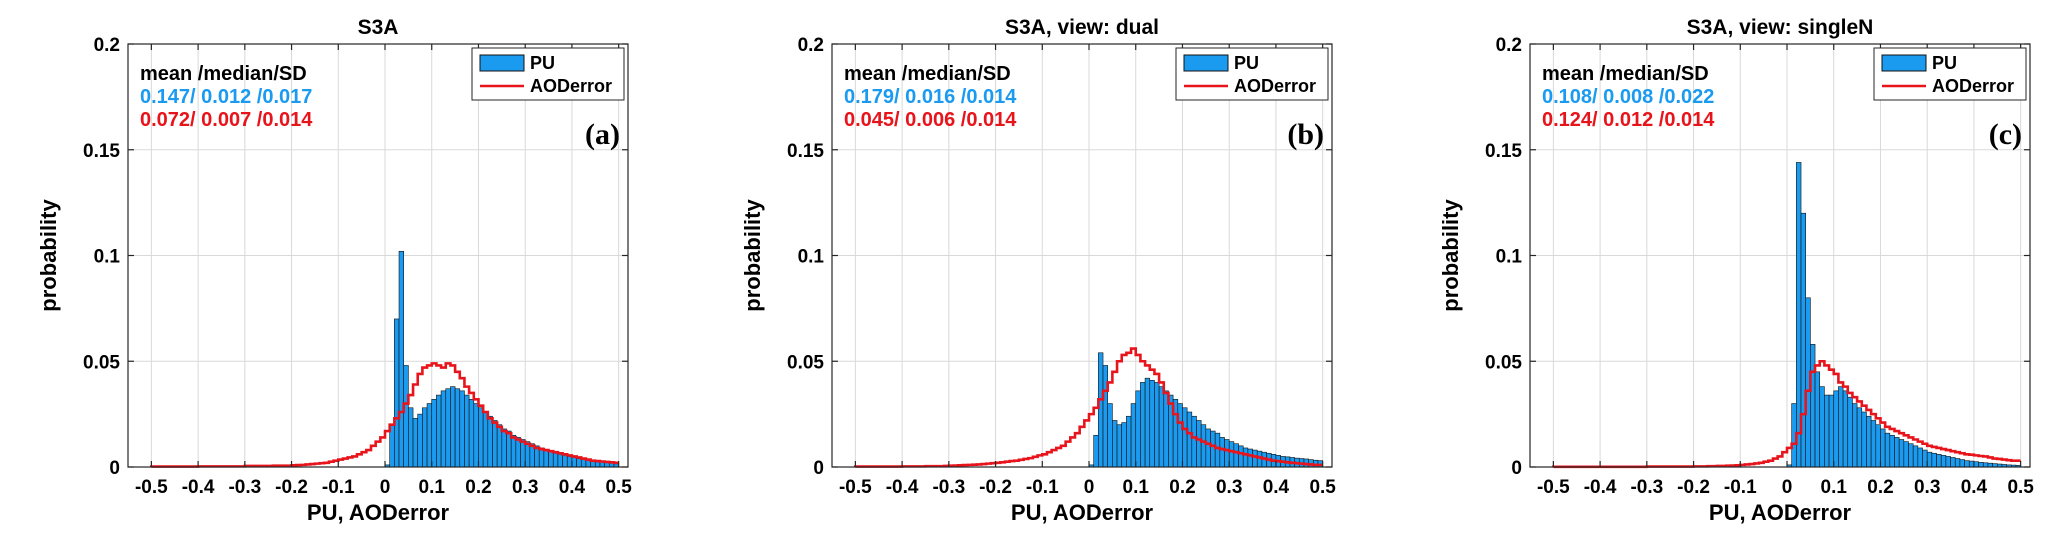 Image resolution: width=2067 pixels, height=544 pixels. What do you see at coordinates (1276, 487) in the screenshot?
I see `x-tick-label: 0.4` at bounding box center [1276, 487].